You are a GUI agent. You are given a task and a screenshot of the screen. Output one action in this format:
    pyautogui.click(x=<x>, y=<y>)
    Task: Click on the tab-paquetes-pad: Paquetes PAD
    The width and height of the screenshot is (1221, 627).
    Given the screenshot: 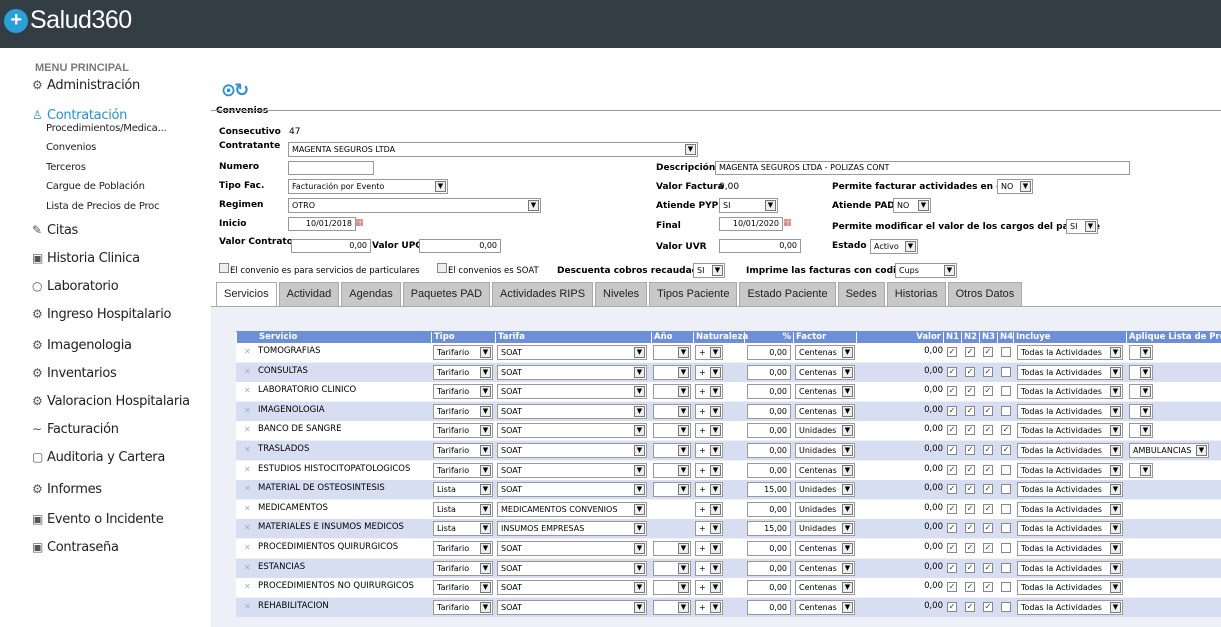 What is the action you would take?
    pyautogui.click(x=446, y=294)
    